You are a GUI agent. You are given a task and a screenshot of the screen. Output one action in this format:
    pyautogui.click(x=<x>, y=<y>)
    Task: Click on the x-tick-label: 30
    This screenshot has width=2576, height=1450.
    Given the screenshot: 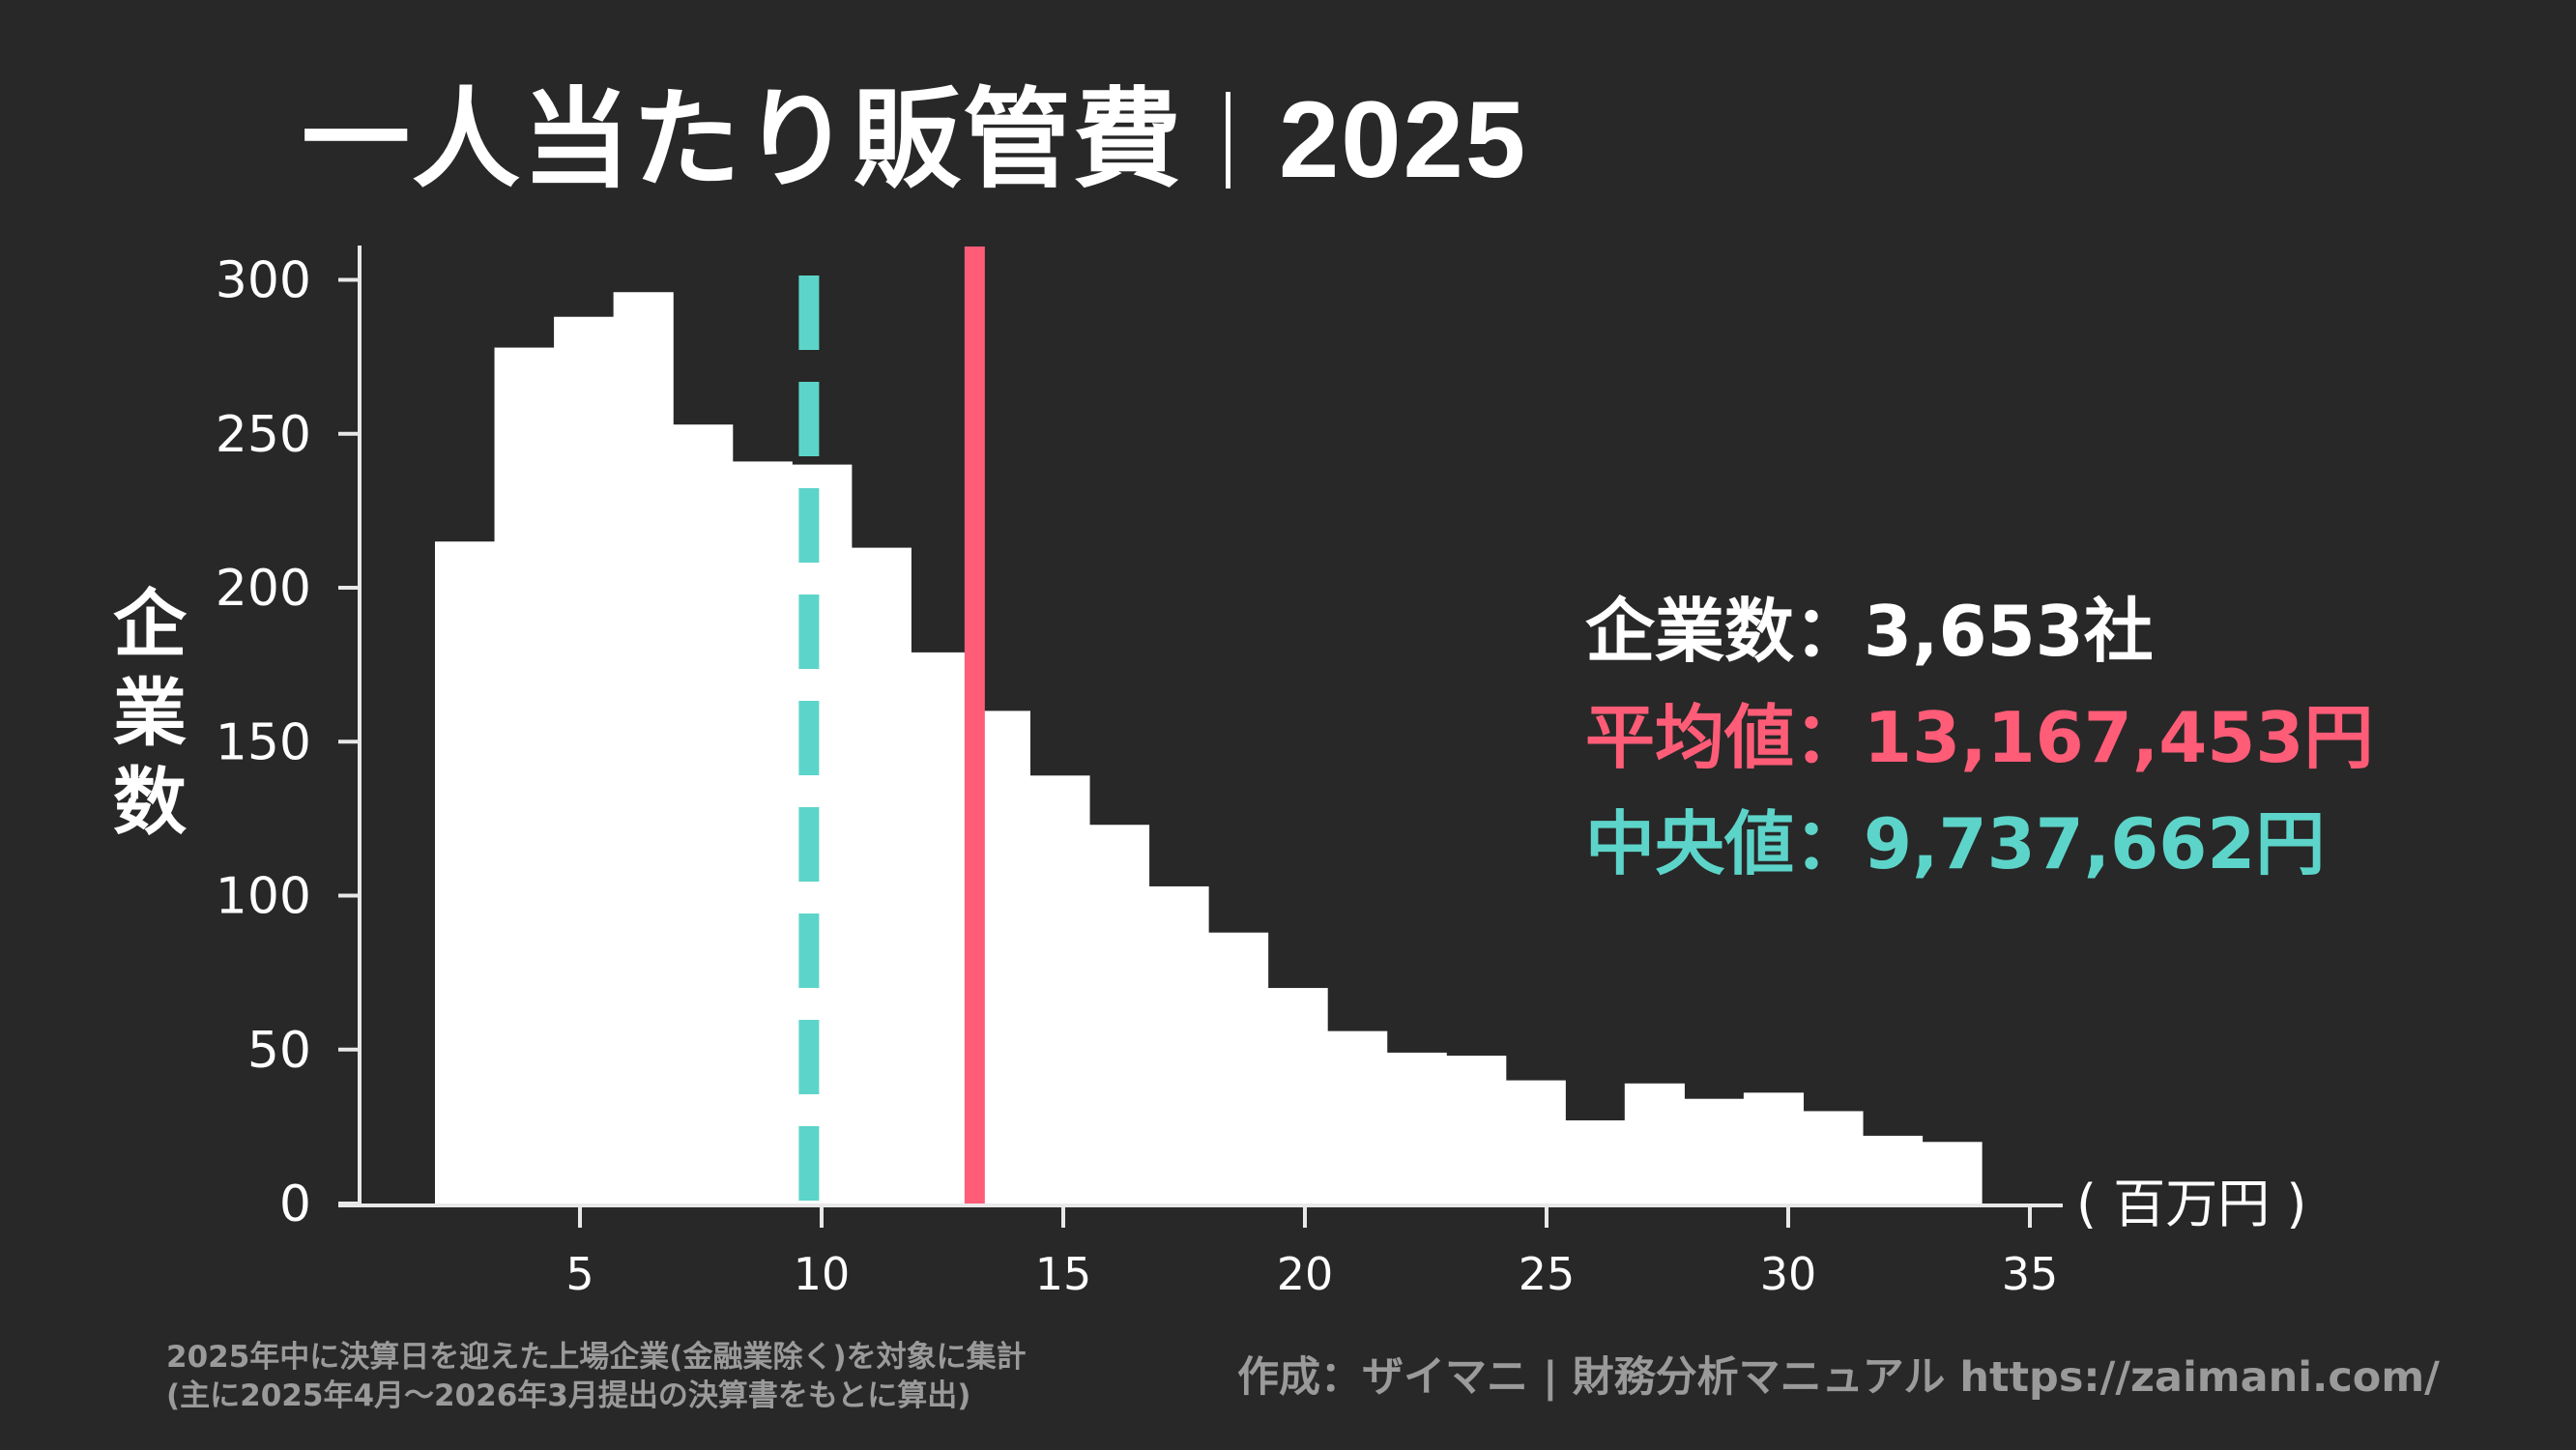 What is the action you would take?
    pyautogui.click(x=1789, y=1274)
    